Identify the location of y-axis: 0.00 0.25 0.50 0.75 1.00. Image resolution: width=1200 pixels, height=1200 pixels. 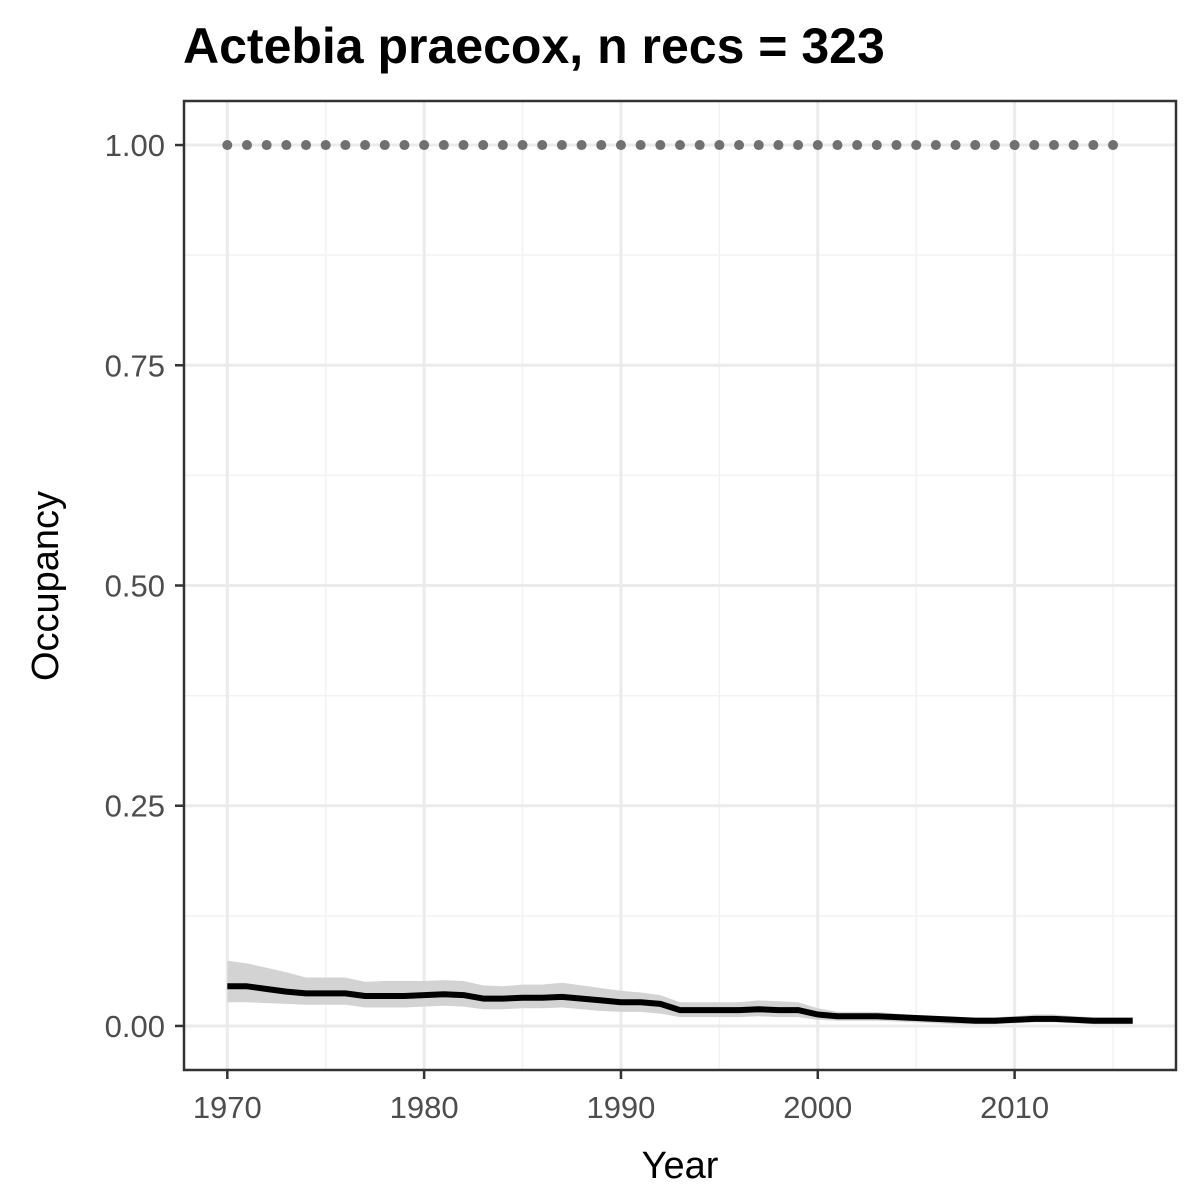
(144, 586).